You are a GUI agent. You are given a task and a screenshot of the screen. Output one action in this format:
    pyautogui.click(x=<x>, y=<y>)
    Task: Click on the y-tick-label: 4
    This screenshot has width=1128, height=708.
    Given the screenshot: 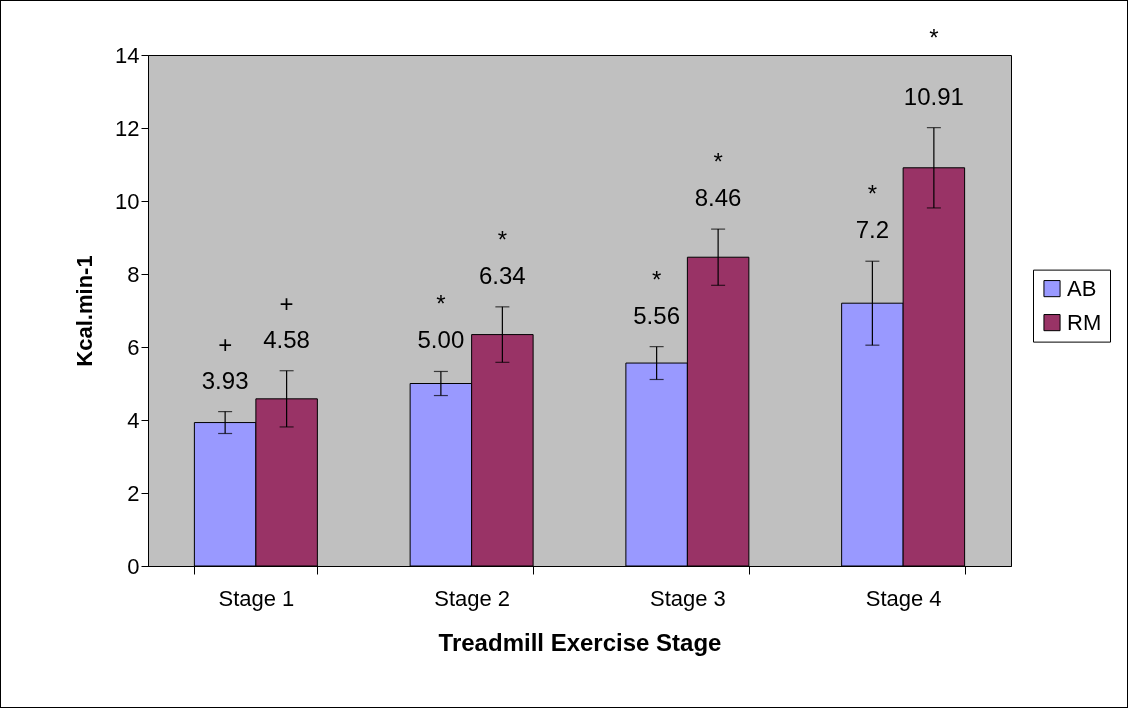 What is the action you would take?
    pyautogui.click(x=133, y=420)
    